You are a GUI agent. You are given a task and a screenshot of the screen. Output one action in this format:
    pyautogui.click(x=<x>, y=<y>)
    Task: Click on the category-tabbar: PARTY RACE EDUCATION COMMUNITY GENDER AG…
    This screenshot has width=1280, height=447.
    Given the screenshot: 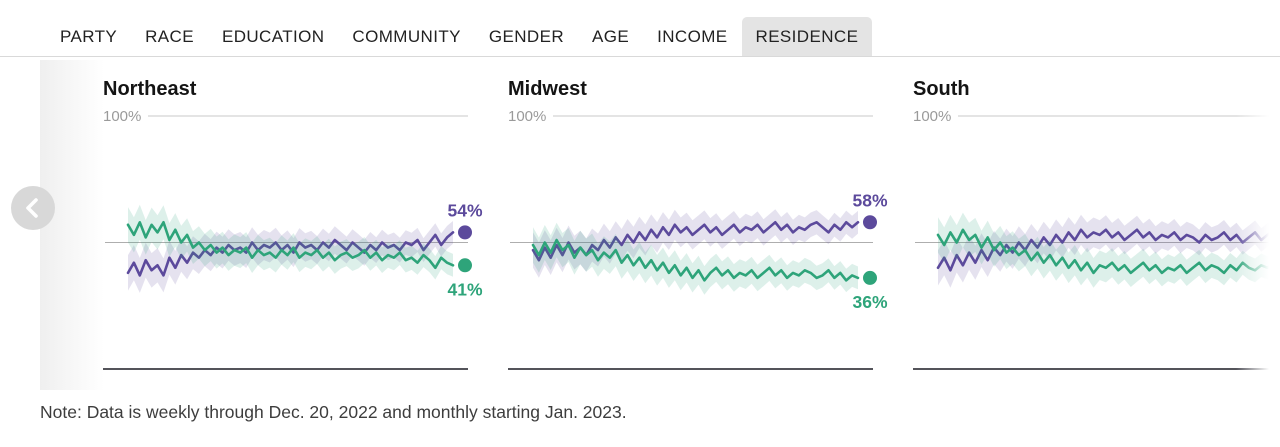 What is the action you would take?
    pyautogui.click(x=640, y=28)
    